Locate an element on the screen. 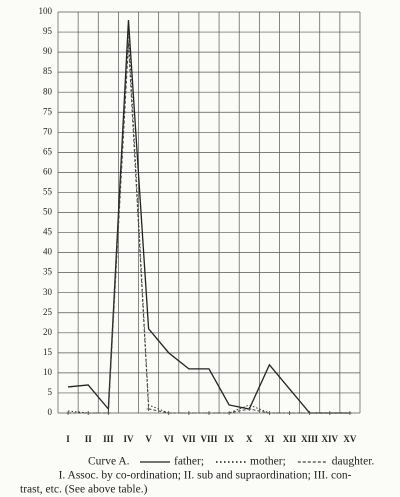  y-tick-label: 10 is located at coordinates (48, 372).